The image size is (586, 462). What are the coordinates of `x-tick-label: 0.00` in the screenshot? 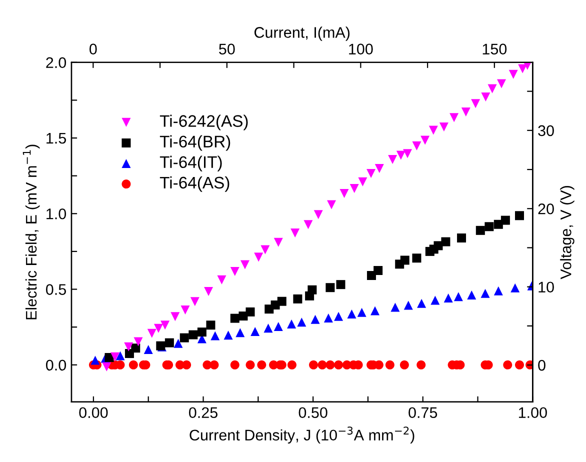 It's located at (93, 412).